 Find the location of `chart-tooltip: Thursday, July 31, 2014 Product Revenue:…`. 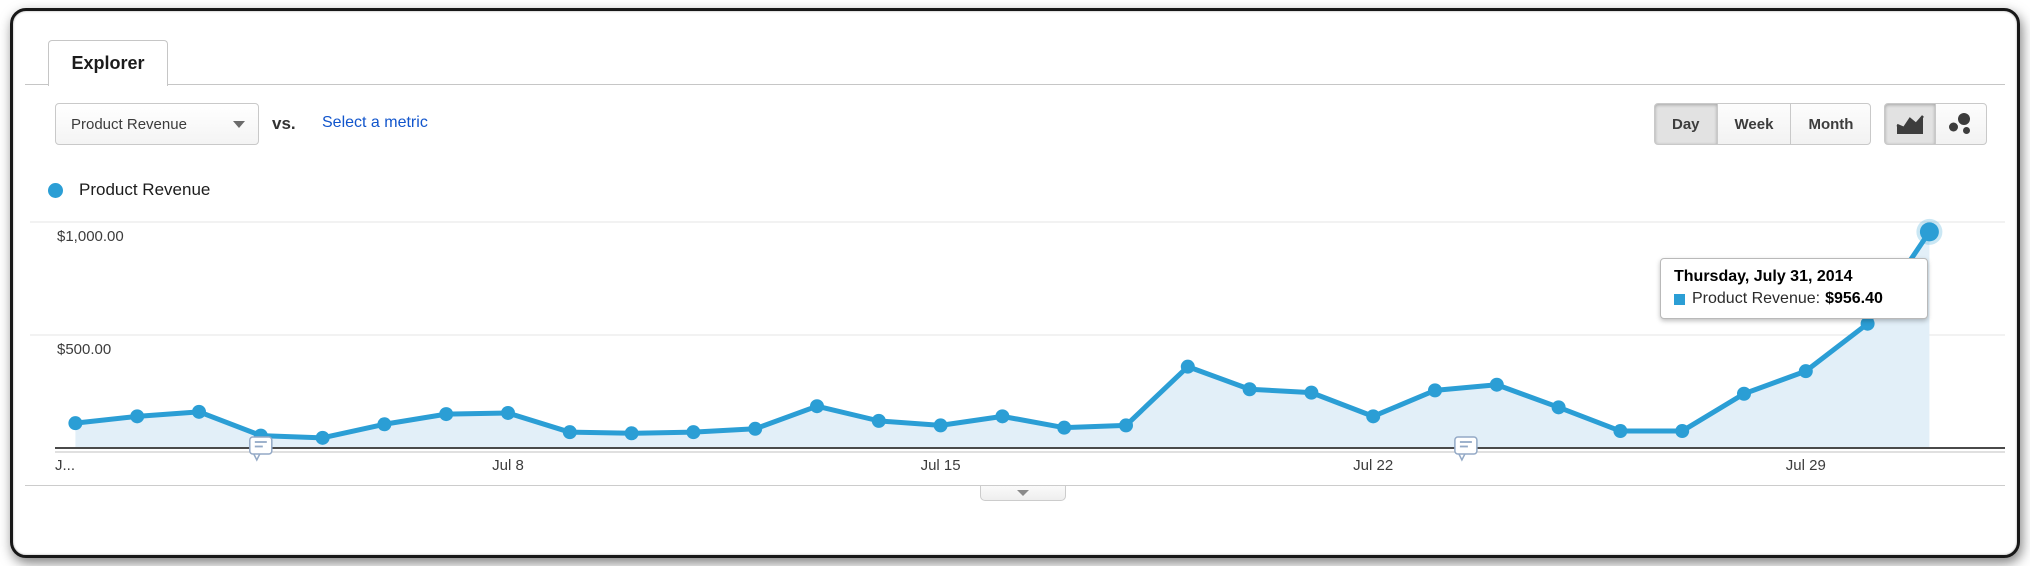

chart-tooltip: Thursday, July 31, 2014 Product Revenue:… is located at coordinates (1794, 288).